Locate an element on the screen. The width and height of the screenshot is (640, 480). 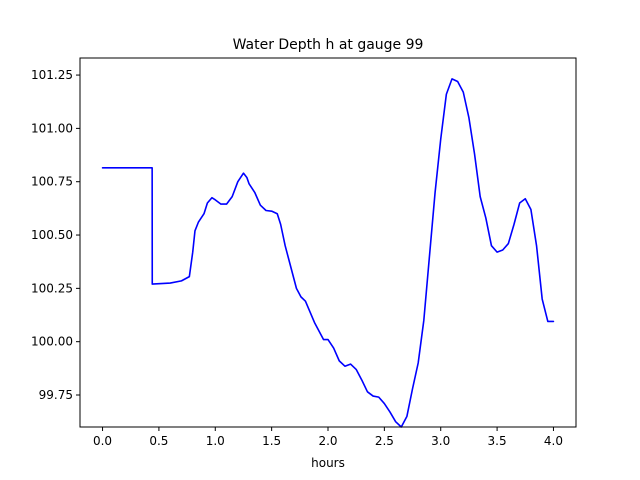
x-tick-label: 0.5 is located at coordinates (158, 441).